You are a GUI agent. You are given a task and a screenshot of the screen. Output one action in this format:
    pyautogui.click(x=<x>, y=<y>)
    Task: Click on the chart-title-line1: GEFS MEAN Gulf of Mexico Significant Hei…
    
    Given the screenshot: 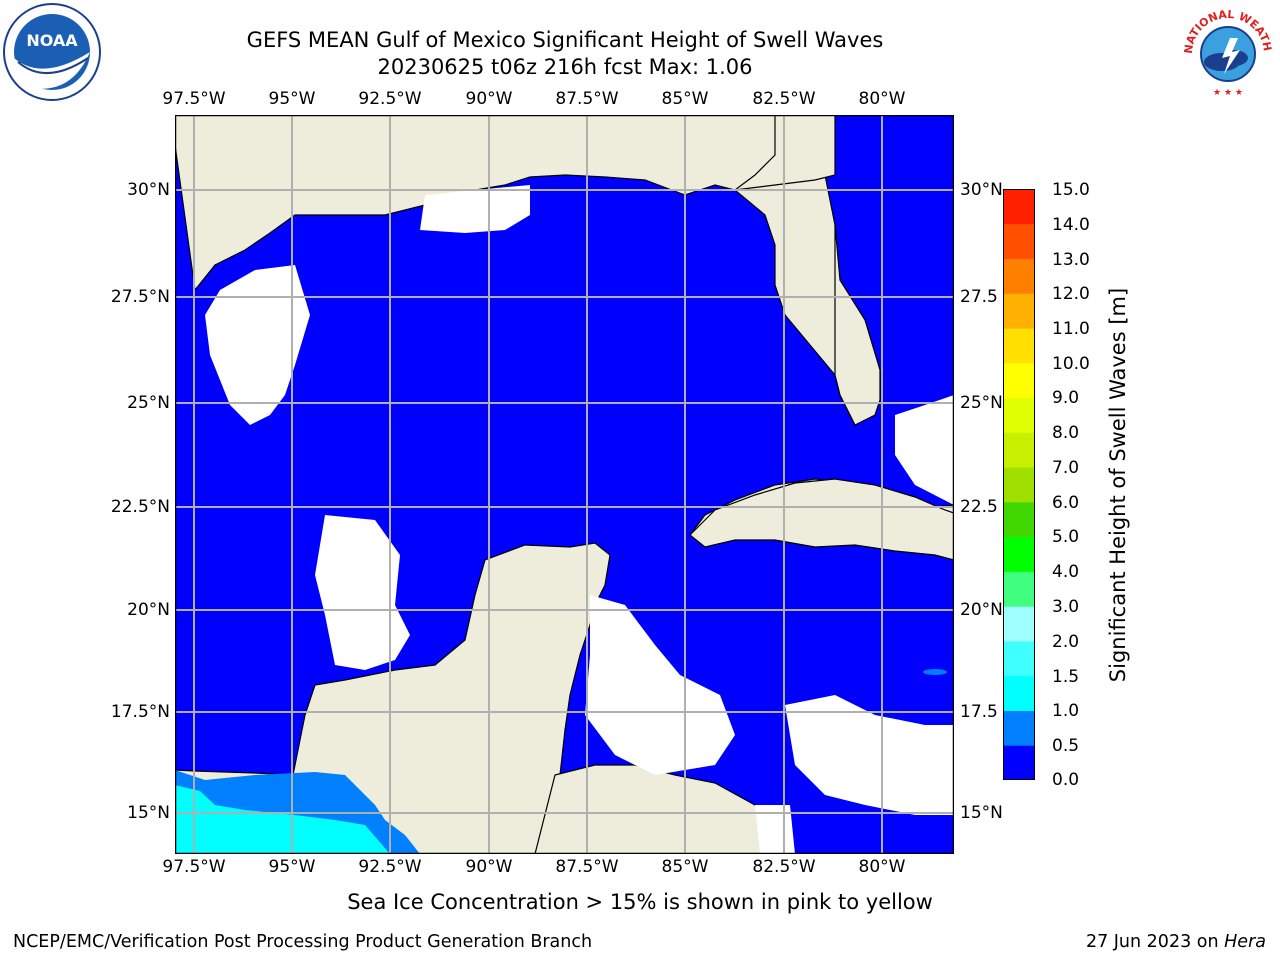 What is the action you would take?
    pyautogui.click(x=565, y=40)
    